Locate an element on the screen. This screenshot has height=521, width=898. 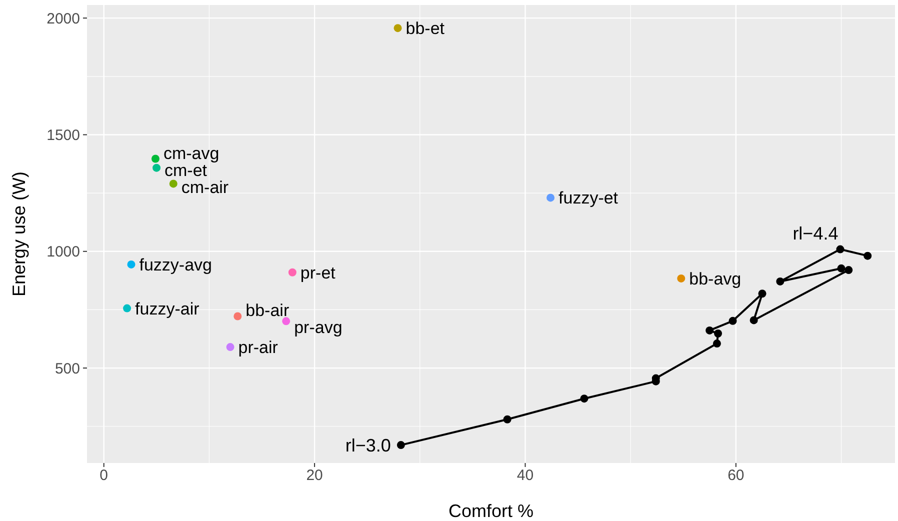
x-tick-label: 0 is located at coordinates (104, 475).